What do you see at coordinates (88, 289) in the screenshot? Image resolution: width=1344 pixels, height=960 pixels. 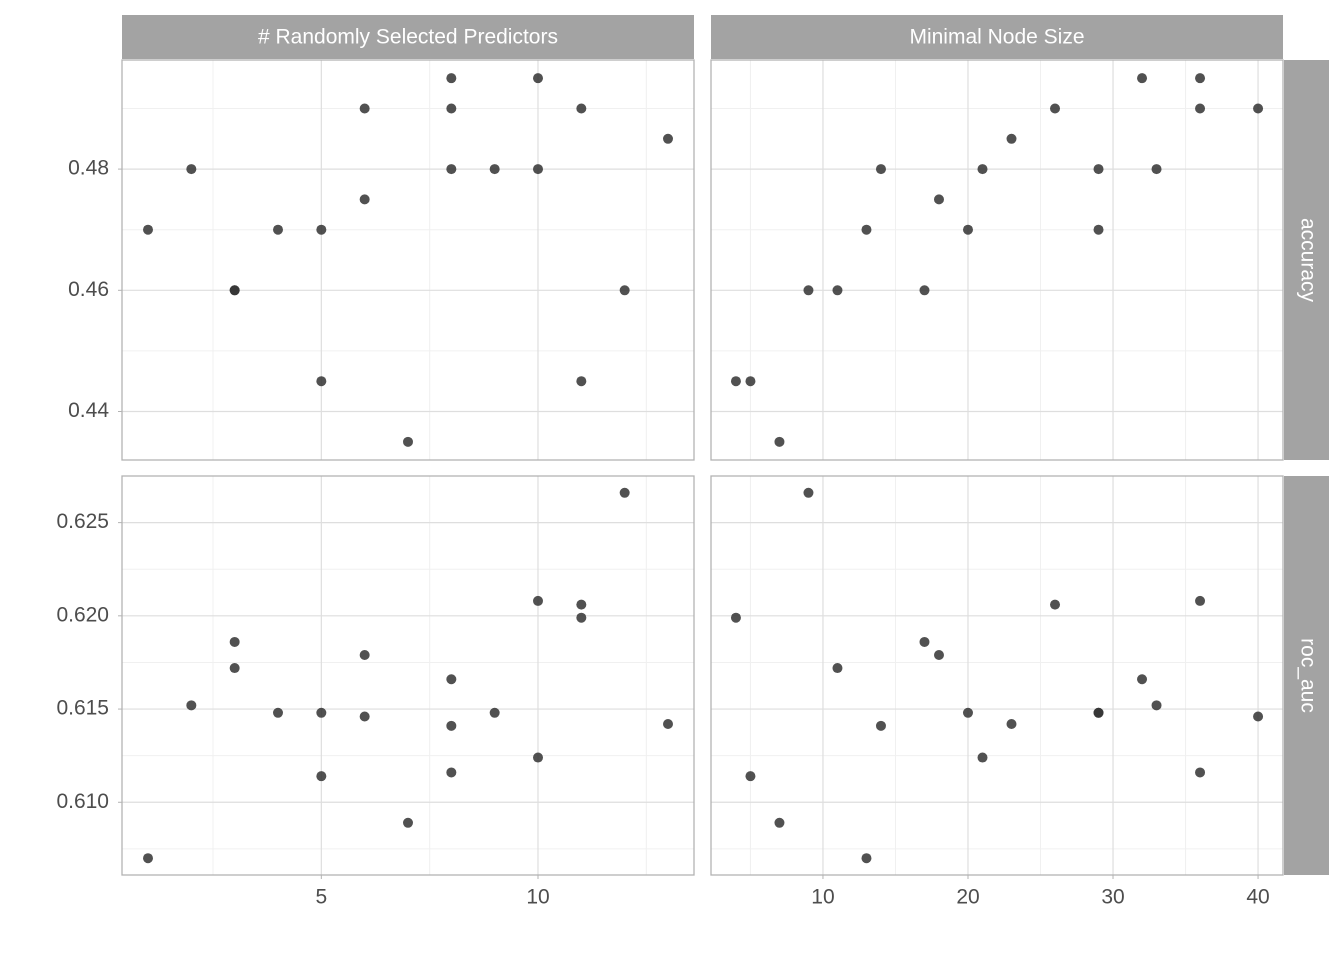 I see `y-tick-label: 0.46` at bounding box center [88, 289].